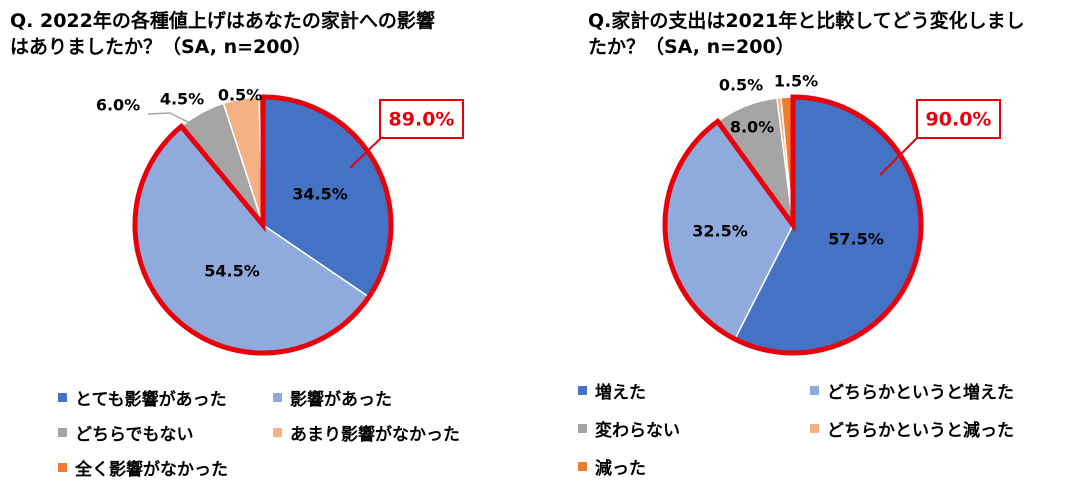 The image size is (1081, 497). Describe the element at coordinates (920, 431) in the screenshot. I see `chart2-legend-label-4: どちらかというと減った` at that location.